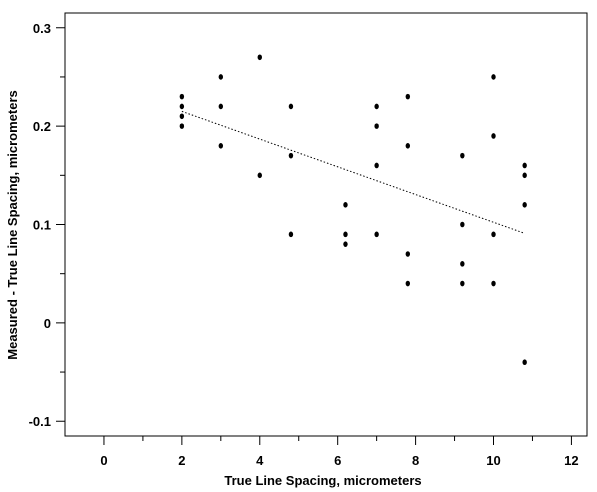  What do you see at coordinates (260, 460) in the screenshot?
I see `x-tick-label: 4` at bounding box center [260, 460].